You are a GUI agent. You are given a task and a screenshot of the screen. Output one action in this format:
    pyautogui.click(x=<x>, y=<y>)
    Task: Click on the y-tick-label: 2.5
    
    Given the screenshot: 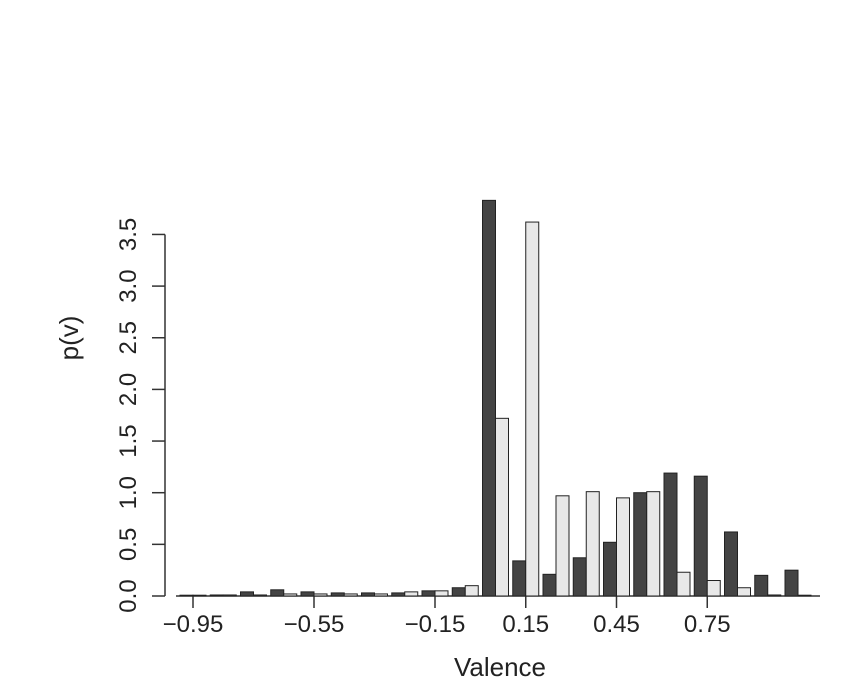 What is the action you would take?
    pyautogui.click(x=128, y=337)
    